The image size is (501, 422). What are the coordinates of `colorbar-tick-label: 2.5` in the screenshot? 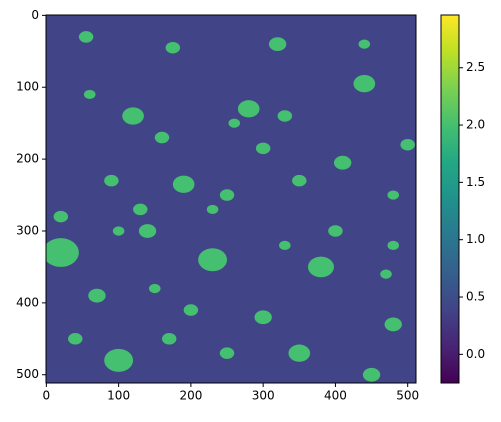 It's located at (475, 67).